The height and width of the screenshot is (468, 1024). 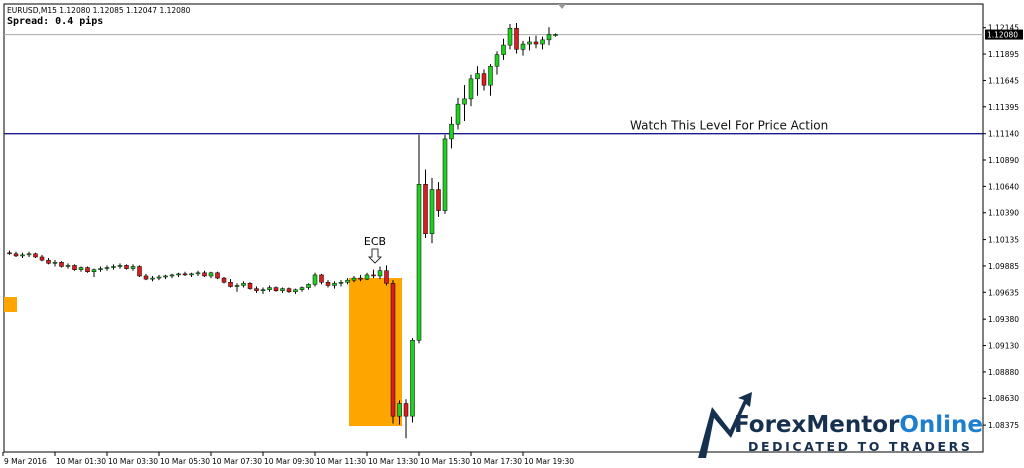 I want to click on y-tick-label: 1.11395, so click(x=1003, y=107).